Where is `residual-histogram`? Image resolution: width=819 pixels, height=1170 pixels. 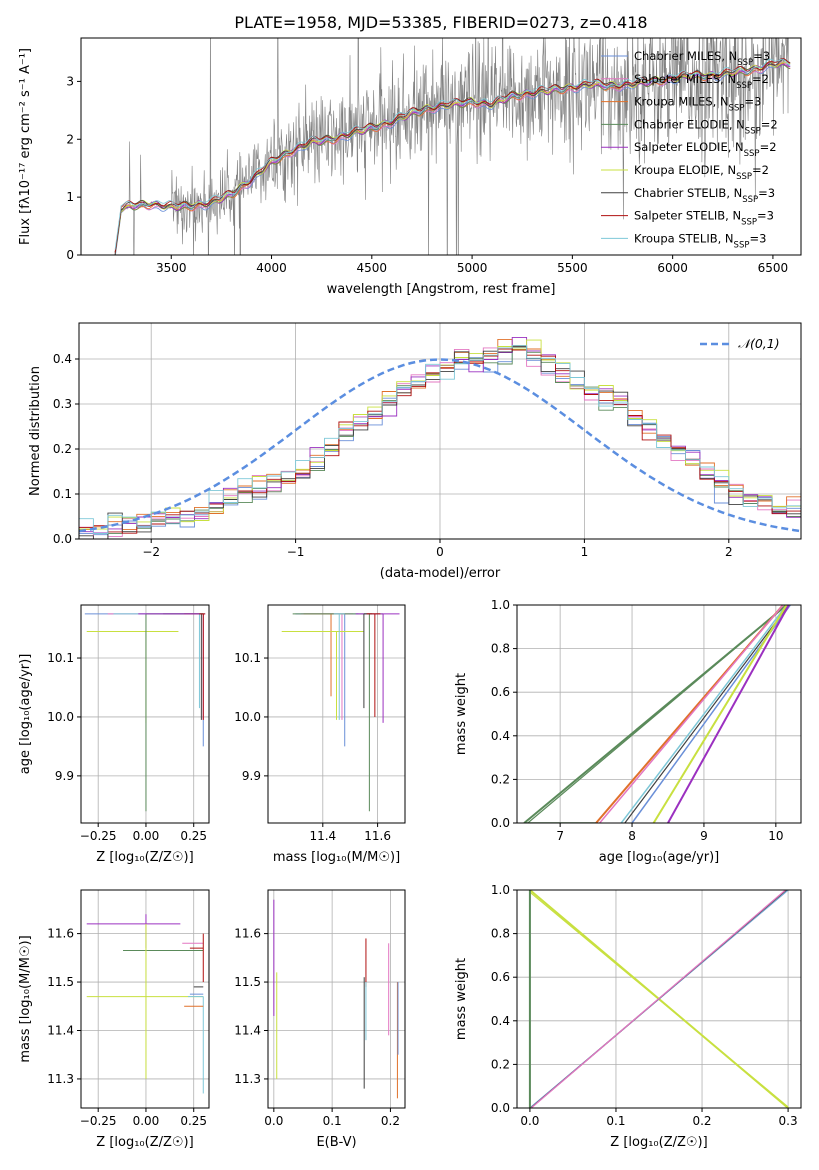 residual-histogram is located at coordinates (440, 439).